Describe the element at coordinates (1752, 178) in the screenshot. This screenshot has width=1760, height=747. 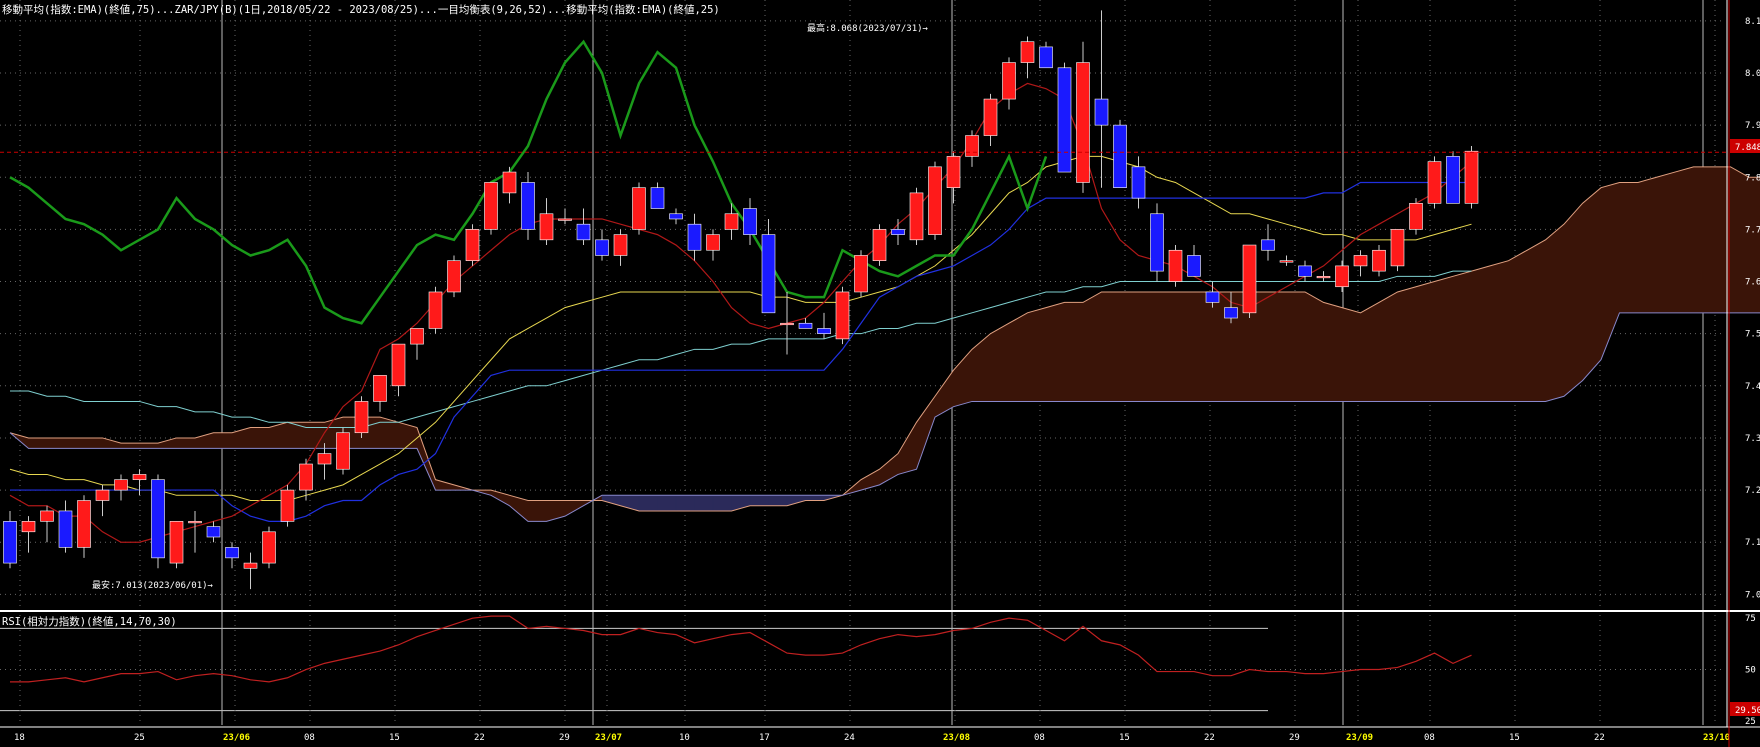
I see `y-tick-label: 7.8` at that location.